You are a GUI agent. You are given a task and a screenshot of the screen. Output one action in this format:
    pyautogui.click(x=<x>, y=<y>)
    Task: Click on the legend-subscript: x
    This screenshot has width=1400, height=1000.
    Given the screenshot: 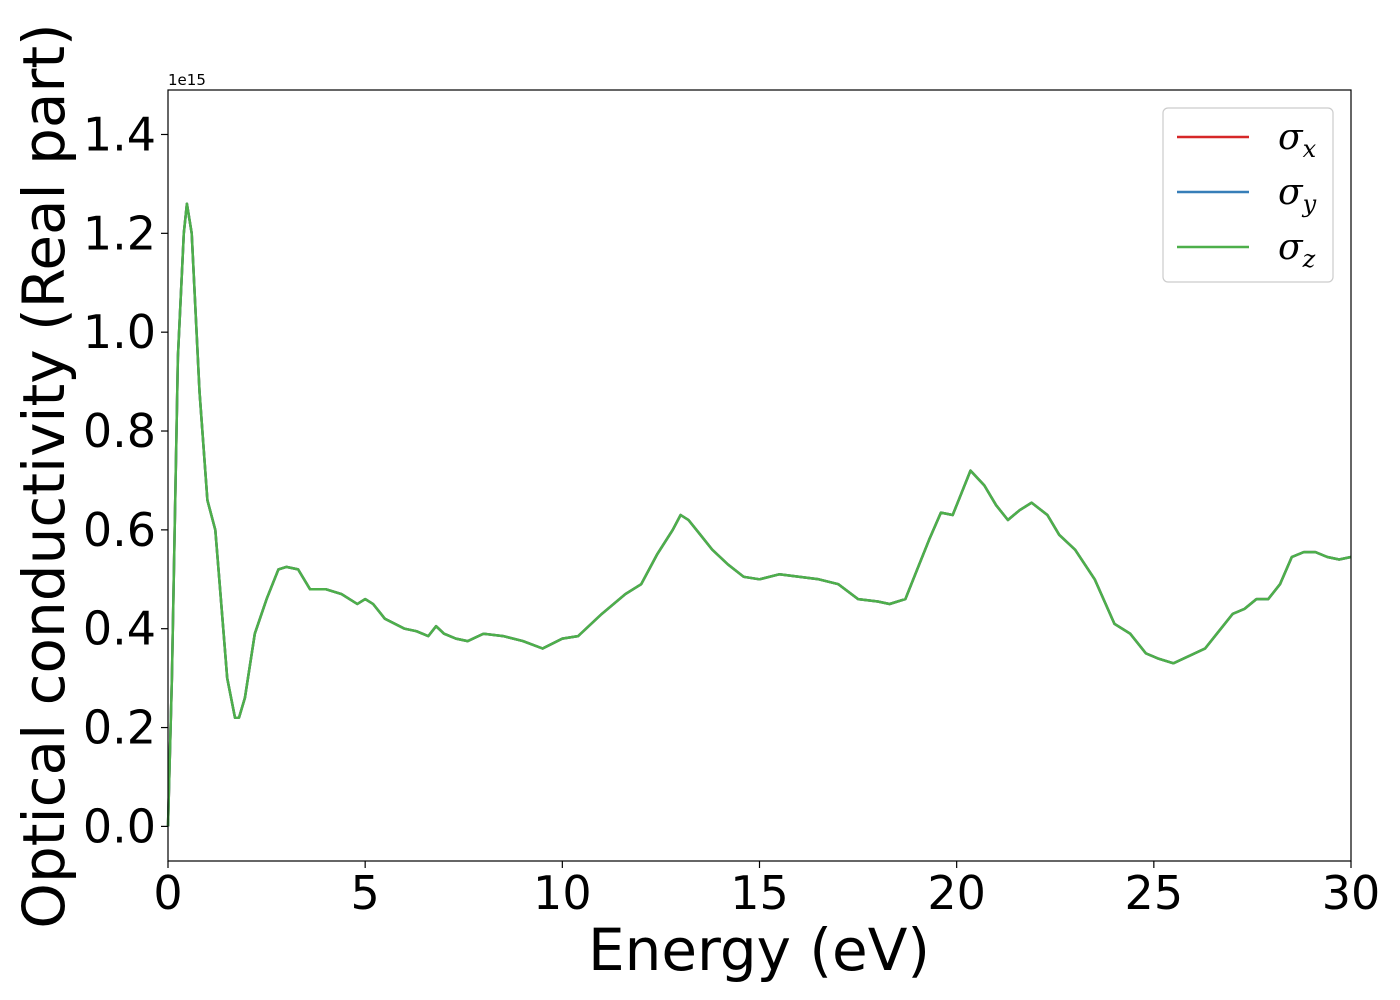 What is the action you would take?
    pyautogui.click(x=1310, y=149)
    